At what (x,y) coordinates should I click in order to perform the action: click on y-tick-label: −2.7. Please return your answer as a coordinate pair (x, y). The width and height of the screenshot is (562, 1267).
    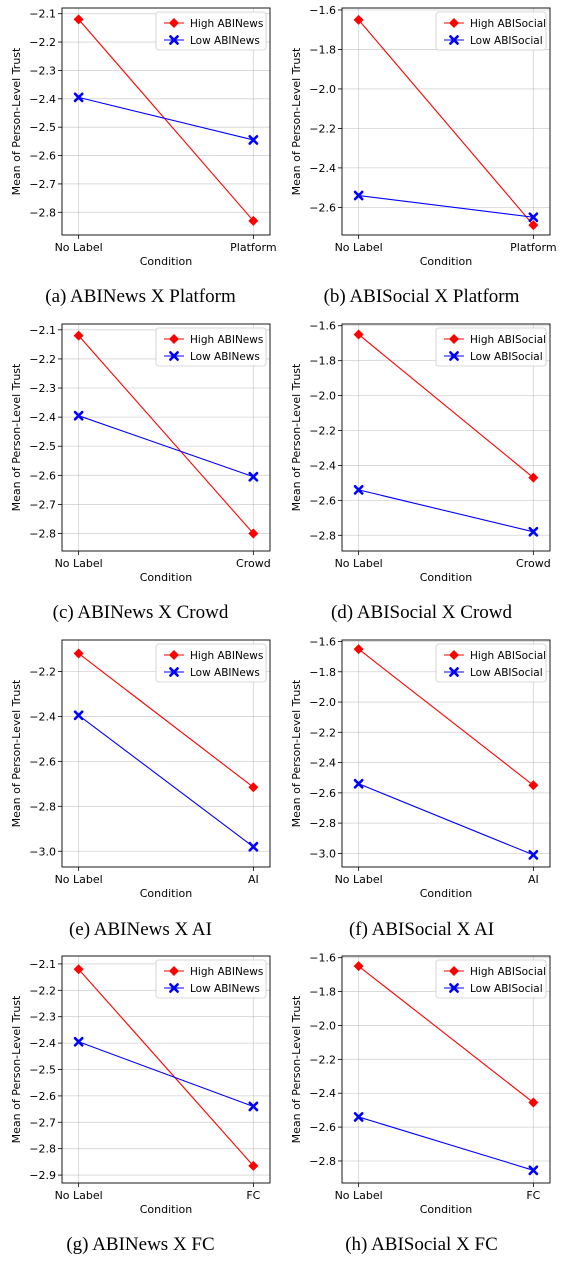
    Looking at the image, I should click on (42, 504).